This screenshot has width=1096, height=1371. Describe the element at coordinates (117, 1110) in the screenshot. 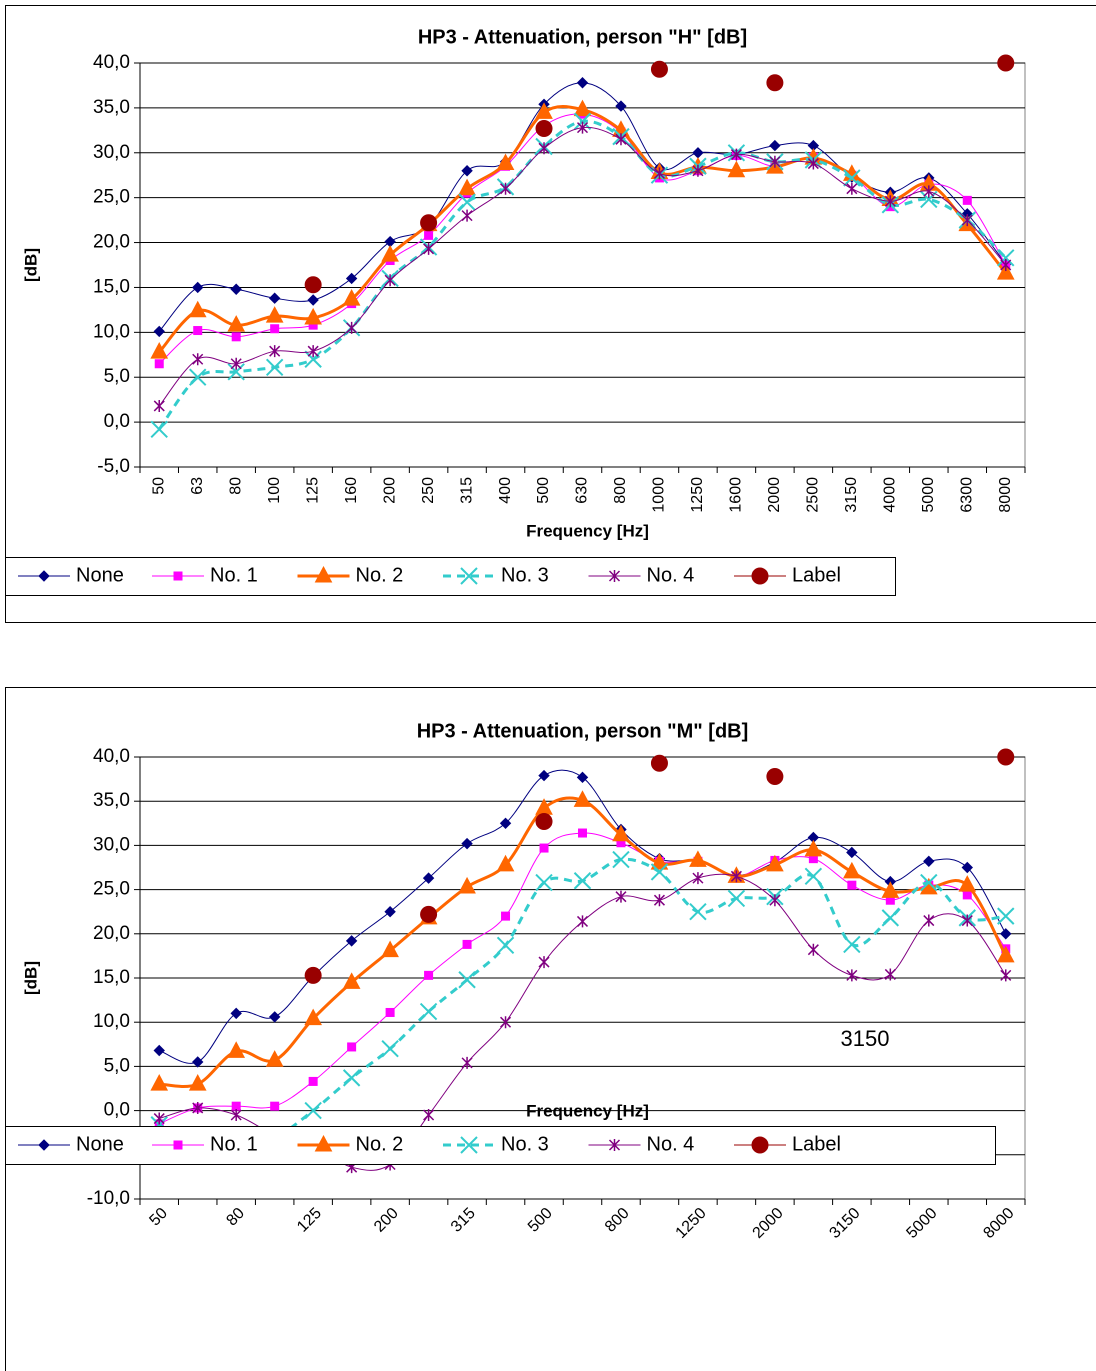

I see `y-tick-label: 0,0` at that location.